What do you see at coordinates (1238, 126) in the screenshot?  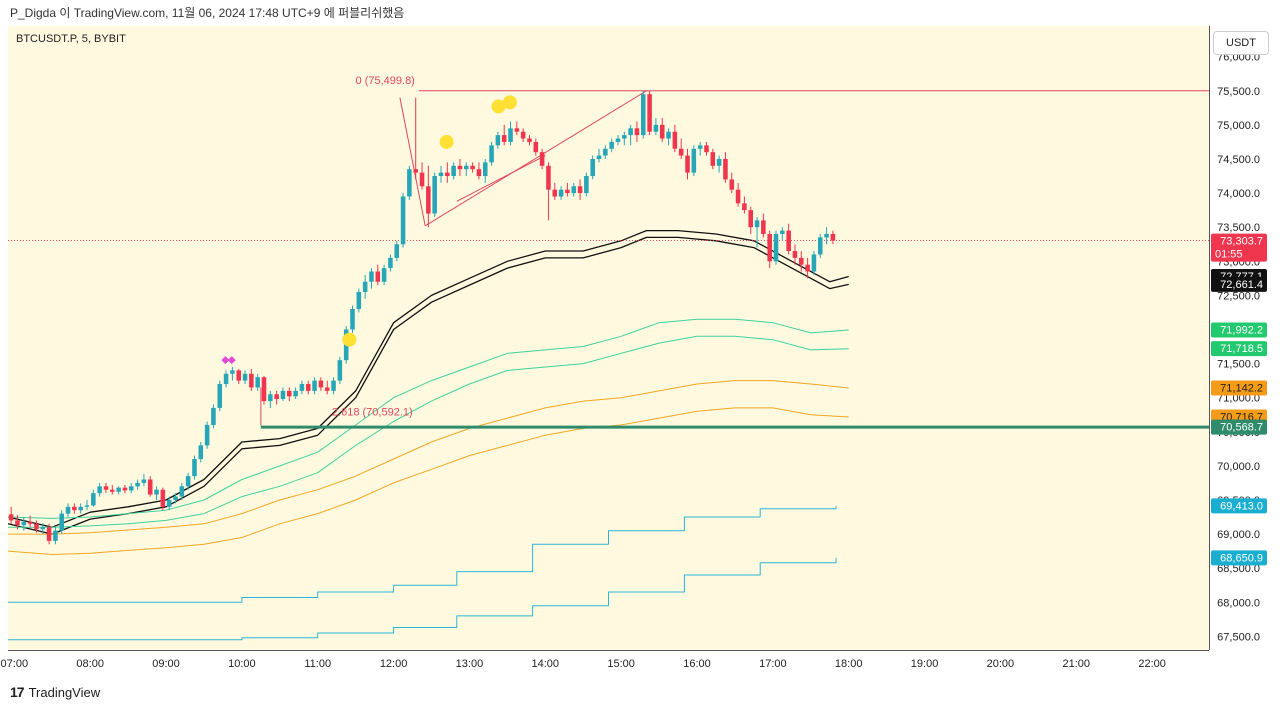 I see `price-tick-label: 75,000.0` at bounding box center [1238, 126].